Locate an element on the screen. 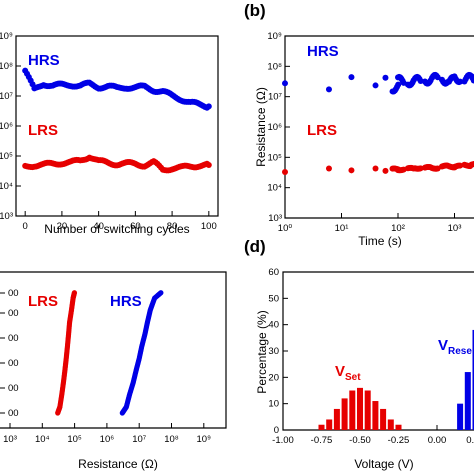  y-tick-label: 60 is located at coordinates (273, 272).